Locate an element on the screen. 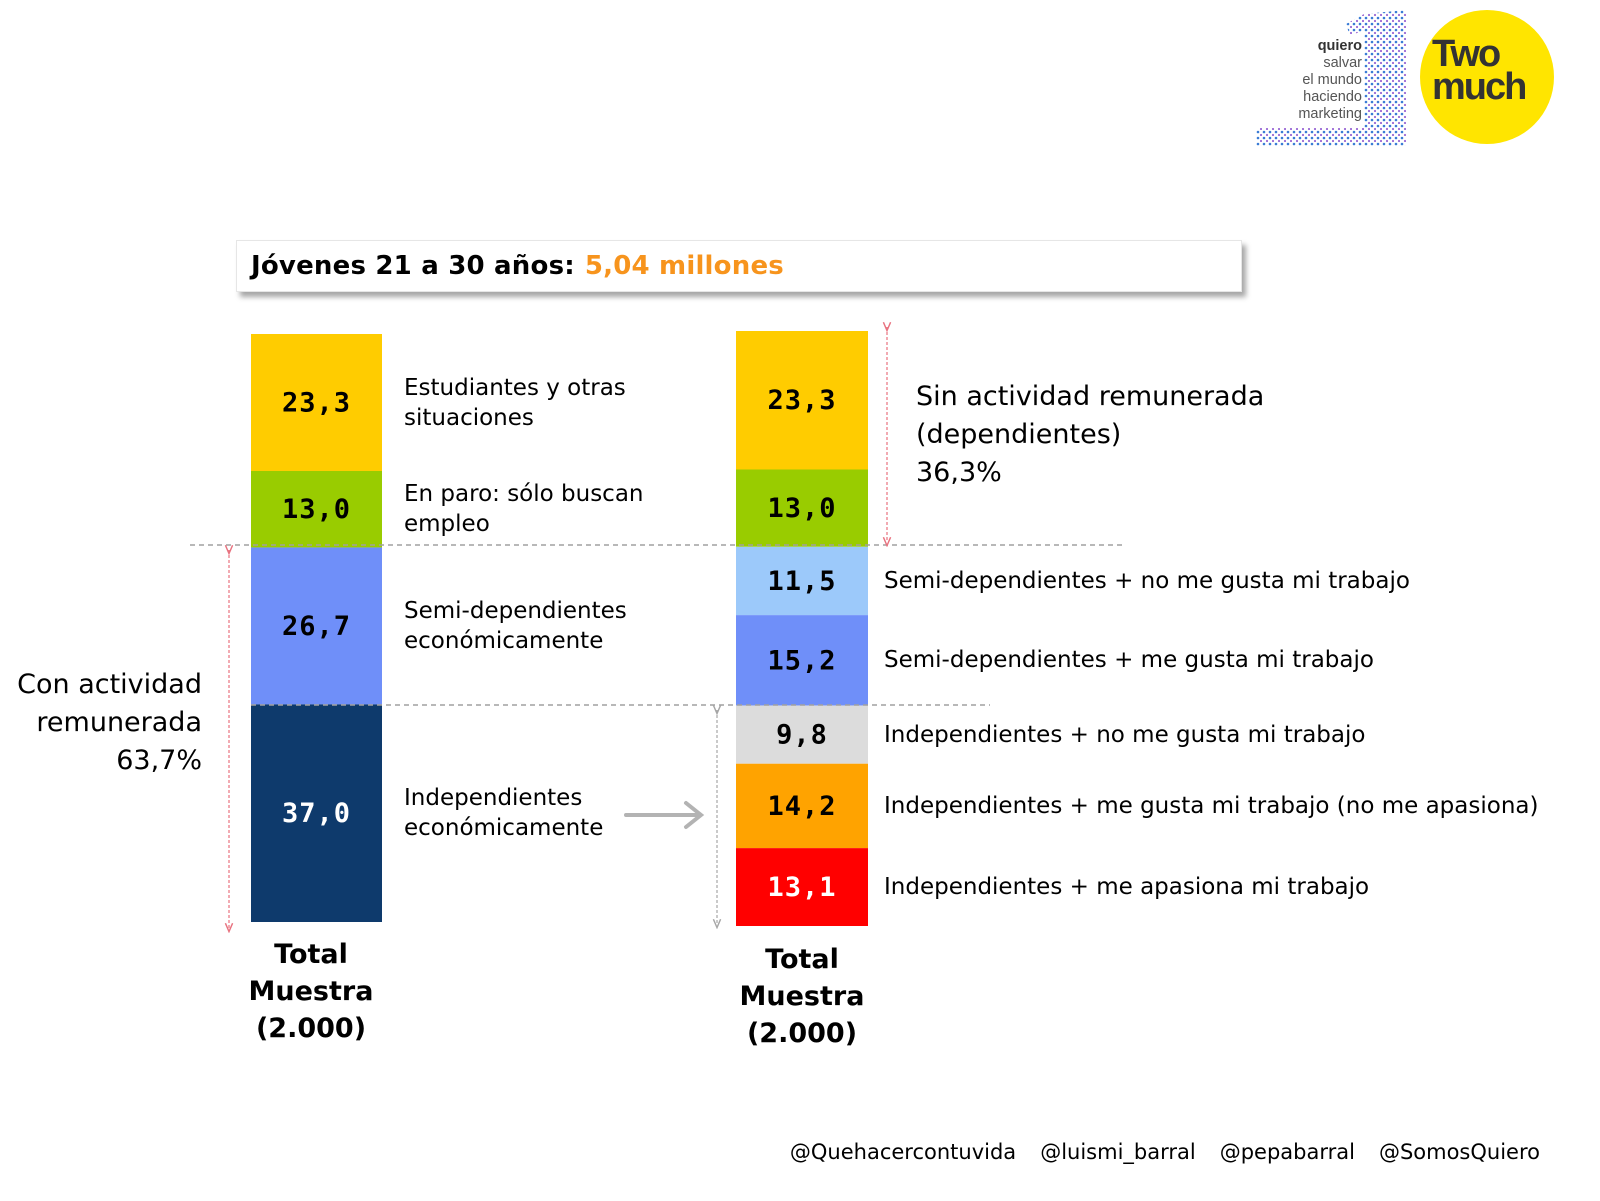 The image size is (1600, 1201). segment-description: Semi-dependientes económicamente is located at coordinates (554, 626).